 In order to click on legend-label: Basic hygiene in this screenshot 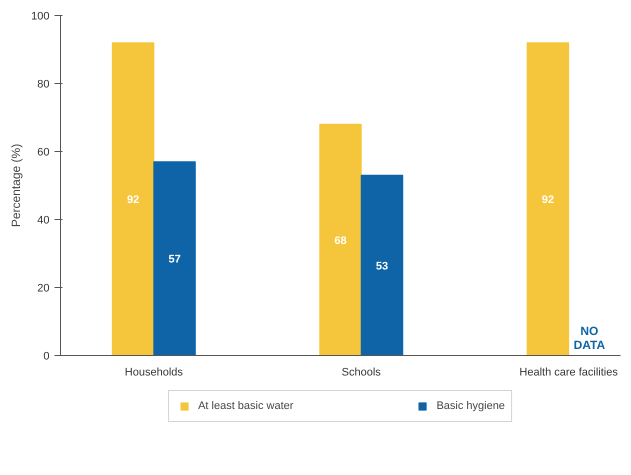, I will do `click(470, 406)`.